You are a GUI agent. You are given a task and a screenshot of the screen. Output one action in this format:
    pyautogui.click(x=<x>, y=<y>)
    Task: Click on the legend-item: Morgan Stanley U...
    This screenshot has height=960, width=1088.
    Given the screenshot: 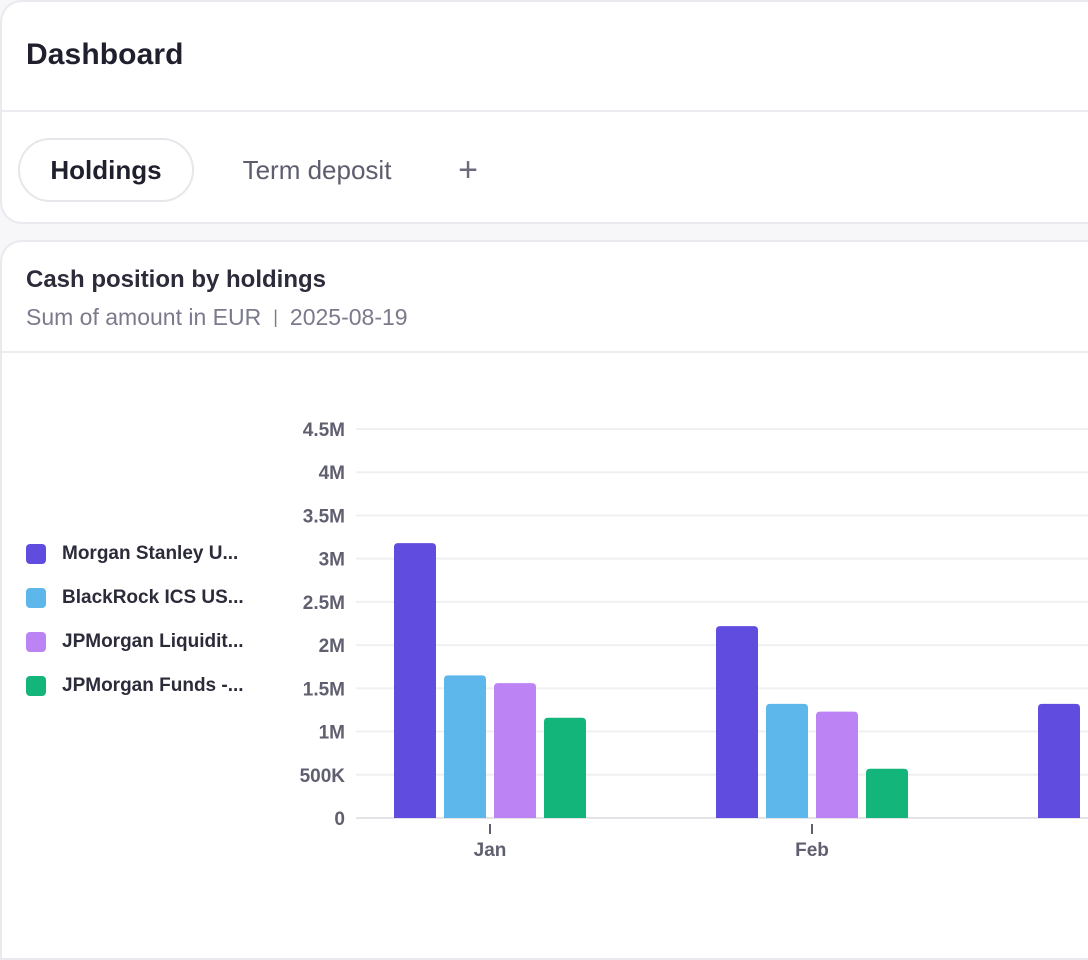 What is the action you would take?
    pyautogui.click(x=135, y=554)
    